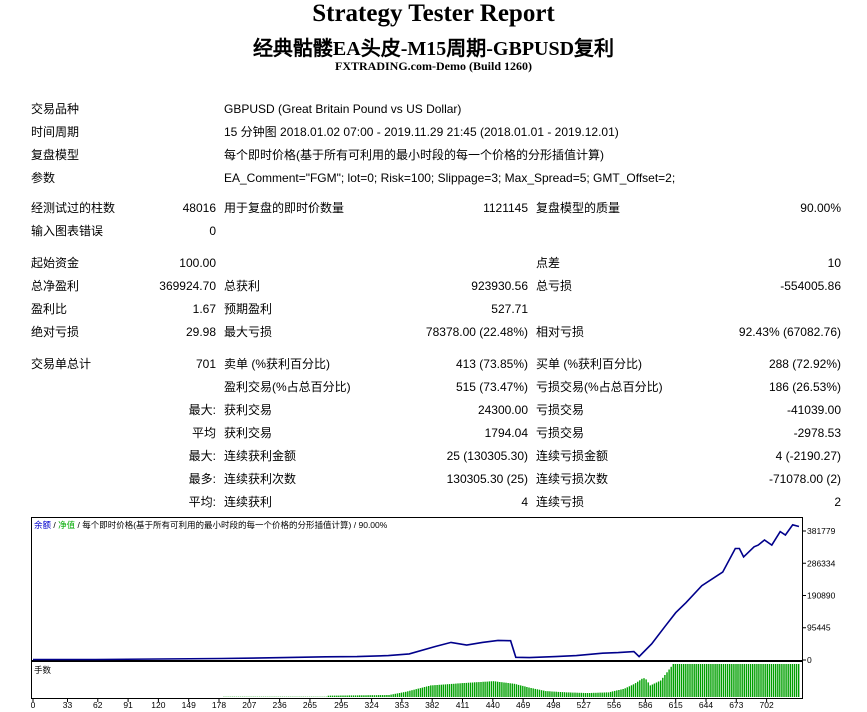 Image resolution: width=867 pixels, height=712 pixels. What do you see at coordinates (55, 286) in the screenshot?
I see `net-profit-label: 总净盈利` at bounding box center [55, 286].